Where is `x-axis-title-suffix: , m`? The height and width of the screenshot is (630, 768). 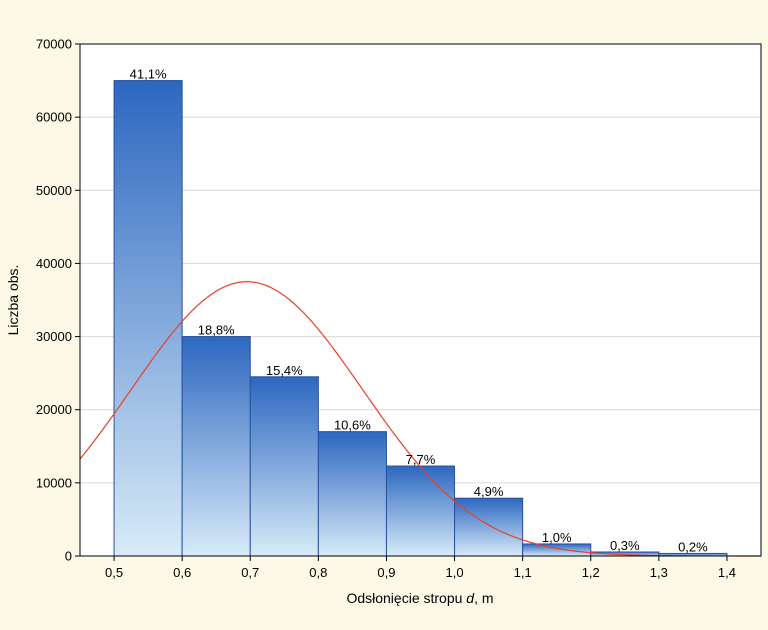 x-axis-title-suffix: , m is located at coordinates (483, 598).